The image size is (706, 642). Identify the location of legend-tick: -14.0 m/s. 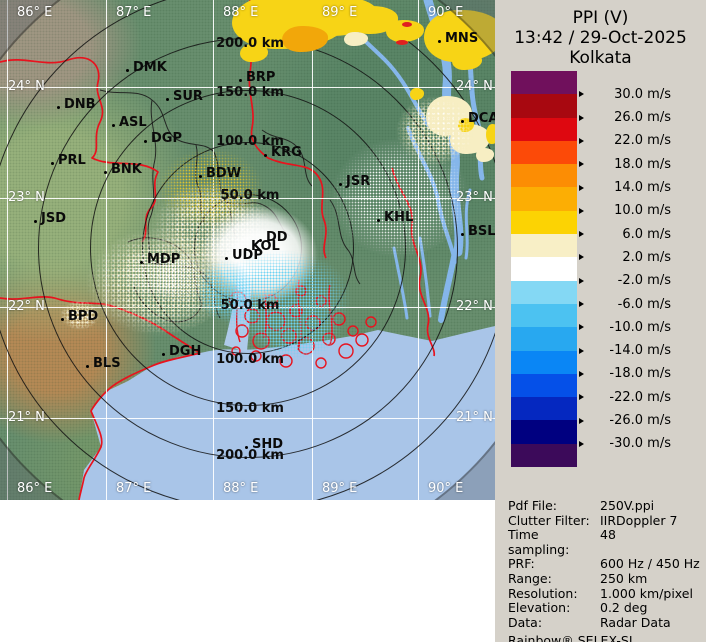
(638, 351).